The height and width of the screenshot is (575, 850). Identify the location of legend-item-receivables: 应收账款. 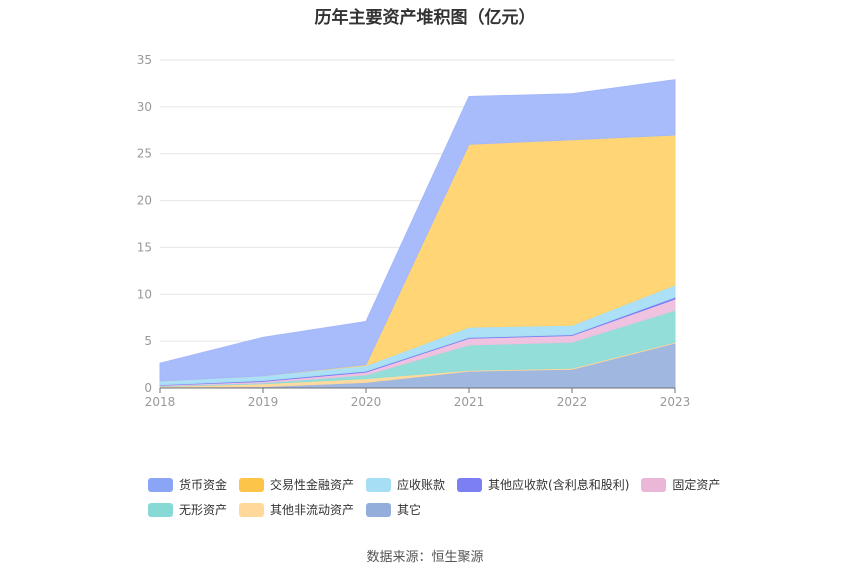
(405, 484).